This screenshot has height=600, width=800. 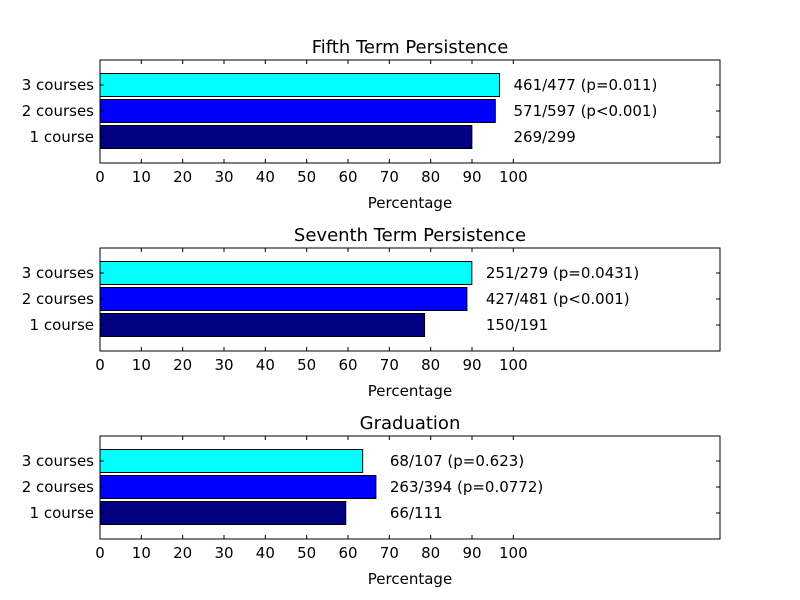 What do you see at coordinates (562, 273) in the screenshot?
I see `data-label: 251/279 (p=0.0431)` at bounding box center [562, 273].